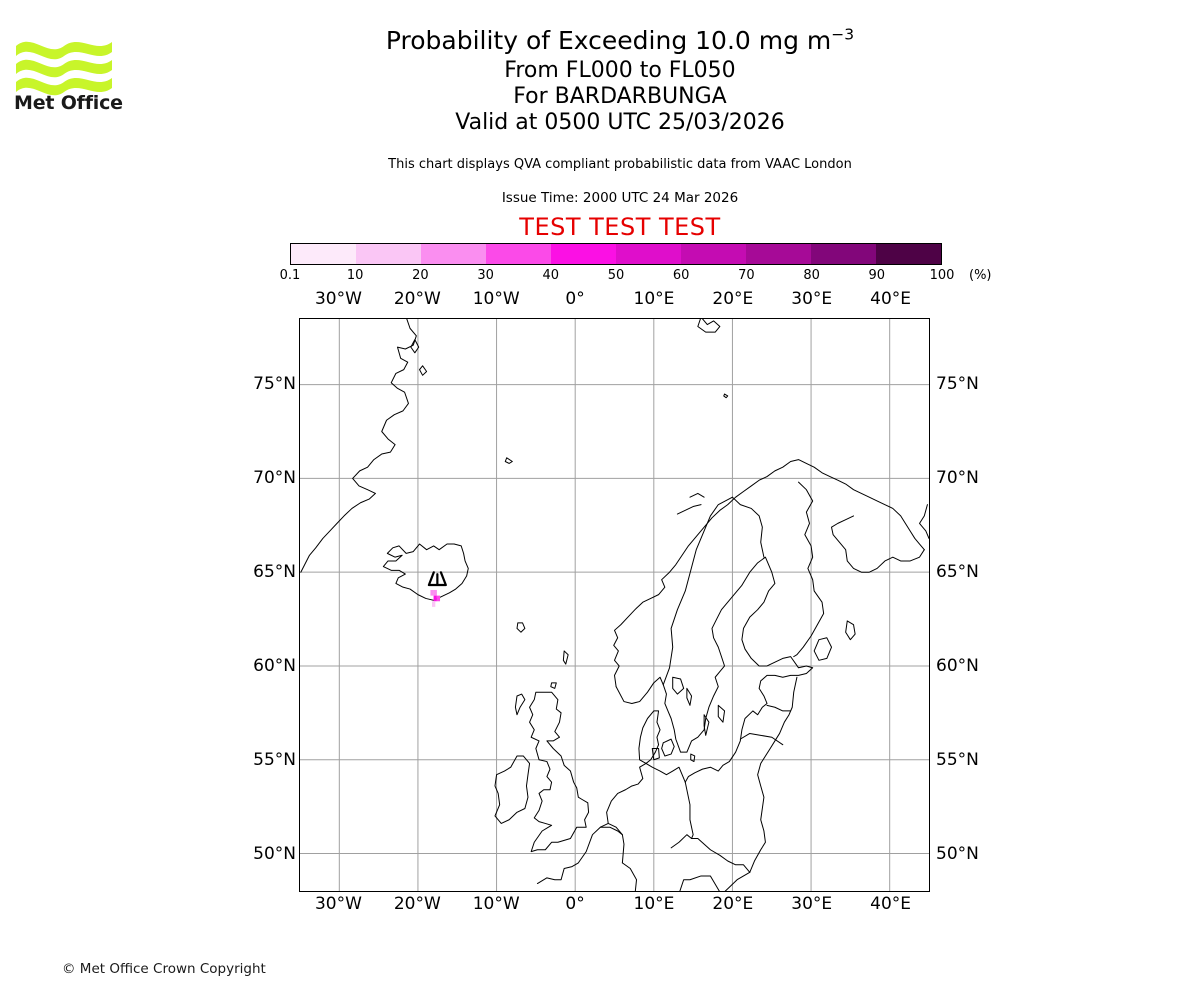  What do you see at coordinates (420, 275) in the screenshot?
I see `colorbar-tick-20: 20` at bounding box center [420, 275].